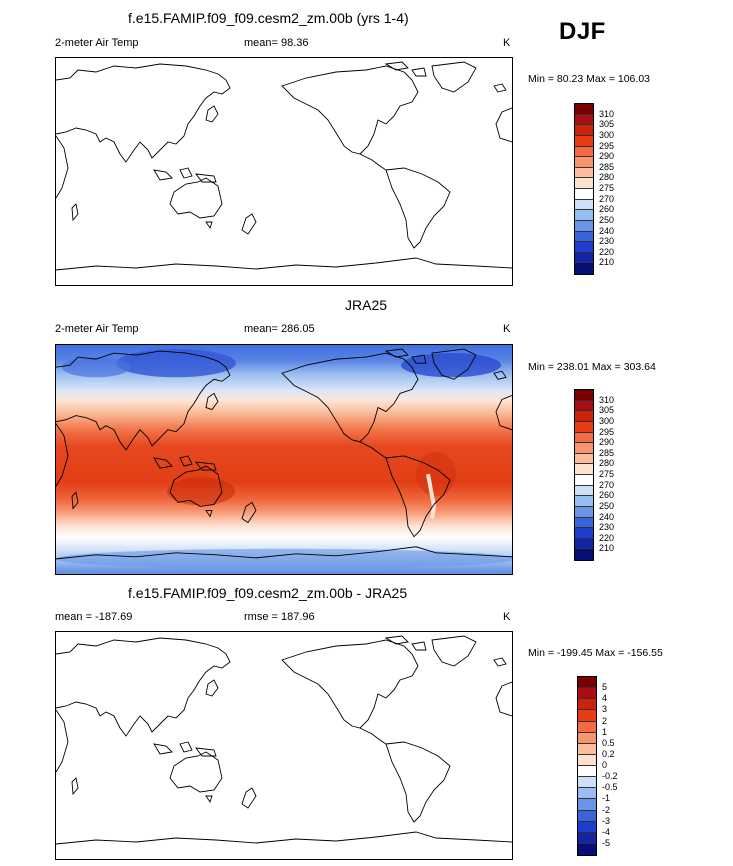 Image resolution: width=733 pixels, height=866 pixels. What do you see at coordinates (507, 617) in the screenshot?
I see `panel-3-units-label: K` at bounding box center [507, 617].